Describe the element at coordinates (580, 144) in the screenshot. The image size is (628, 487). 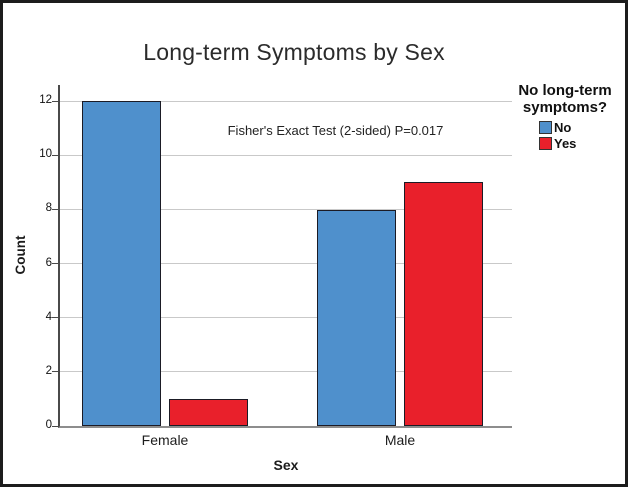
I see `legend-item-yes: Yes` at that location.